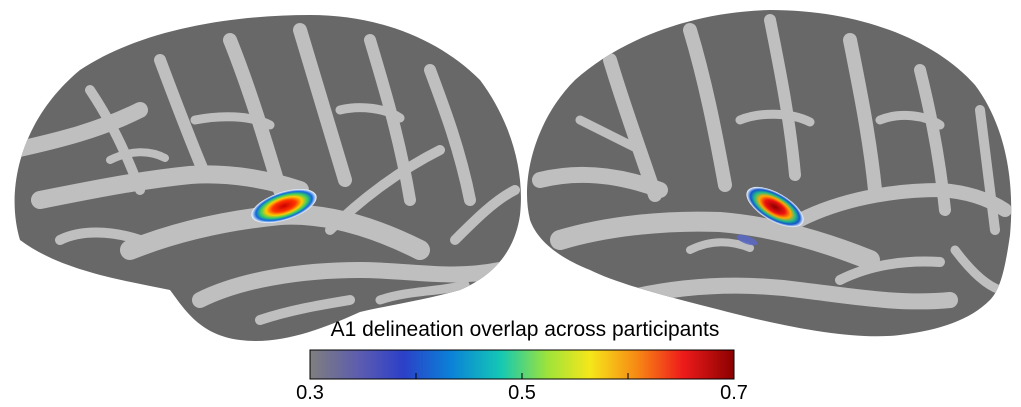 The width and height of the screenshot is (1021, 407). I want to click on colorbar-ticks, so click(522, 376).